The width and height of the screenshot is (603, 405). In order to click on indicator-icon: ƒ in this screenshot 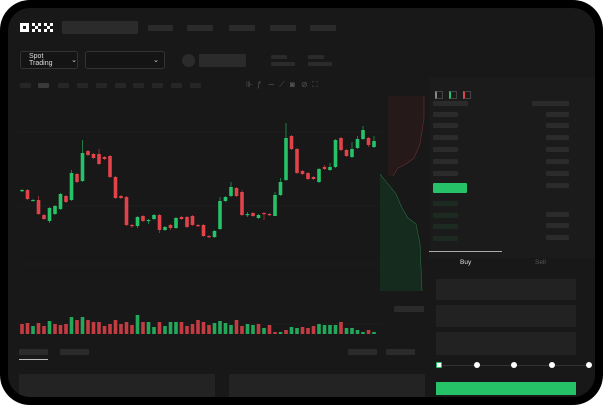, I will do `click(259, 84)`.